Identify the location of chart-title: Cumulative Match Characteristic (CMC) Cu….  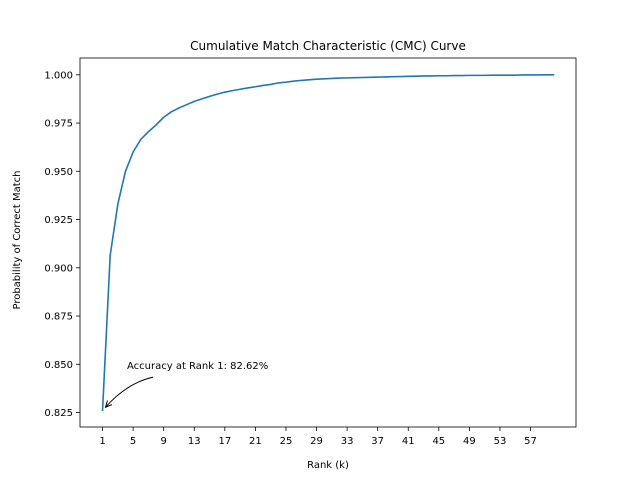
(328, 46).